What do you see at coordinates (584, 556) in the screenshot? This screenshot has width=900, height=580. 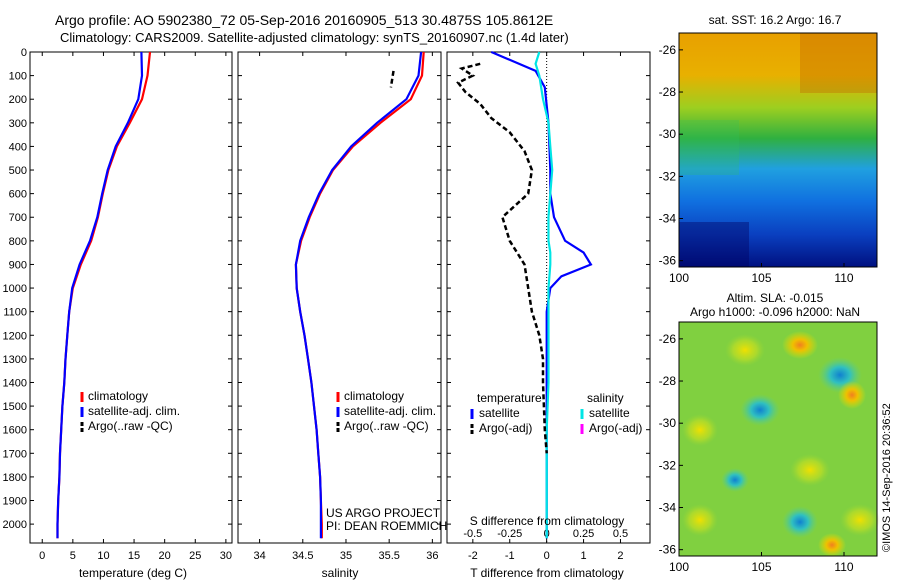 I see `x-tick-label: 1` at bounding box center [584, 556].